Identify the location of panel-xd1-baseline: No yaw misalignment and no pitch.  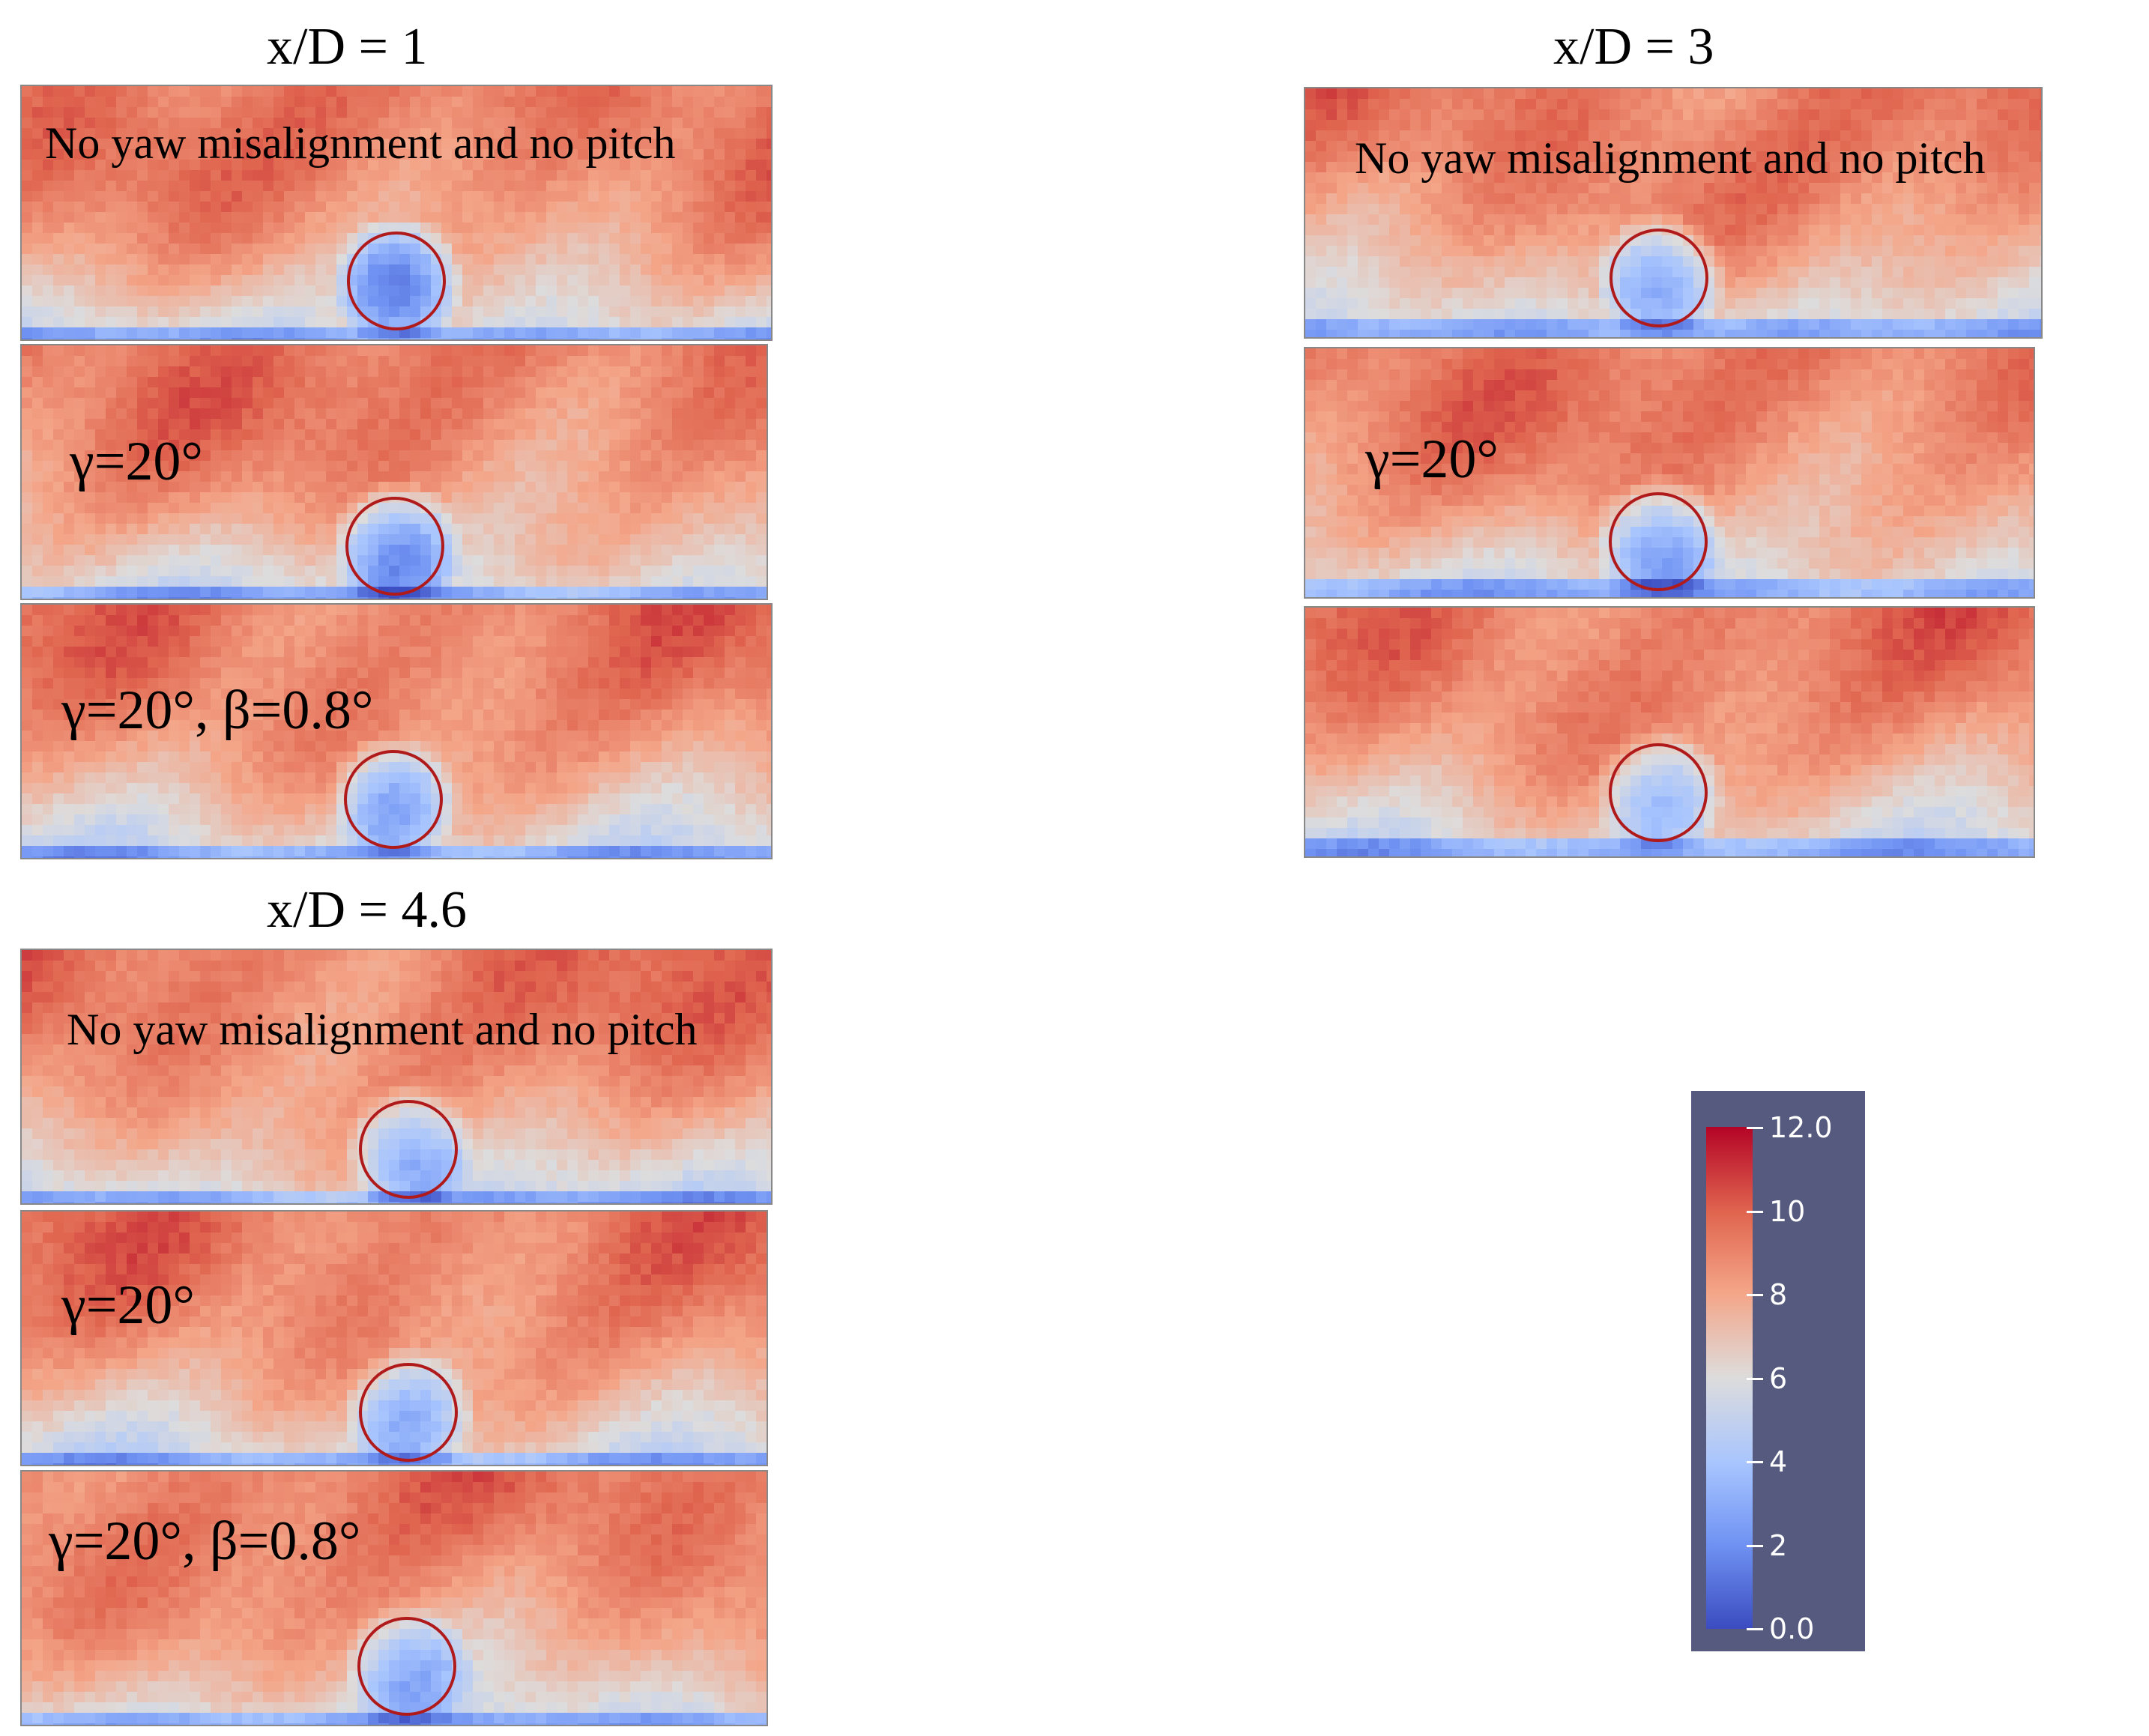
(396, 213).